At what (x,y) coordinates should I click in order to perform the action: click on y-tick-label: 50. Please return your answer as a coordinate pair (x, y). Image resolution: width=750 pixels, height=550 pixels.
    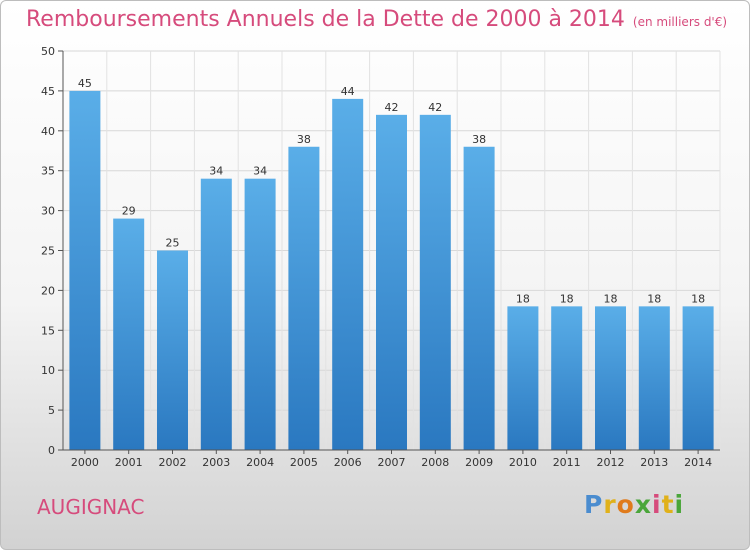
    Looking at the image, I should click on (48, 51).